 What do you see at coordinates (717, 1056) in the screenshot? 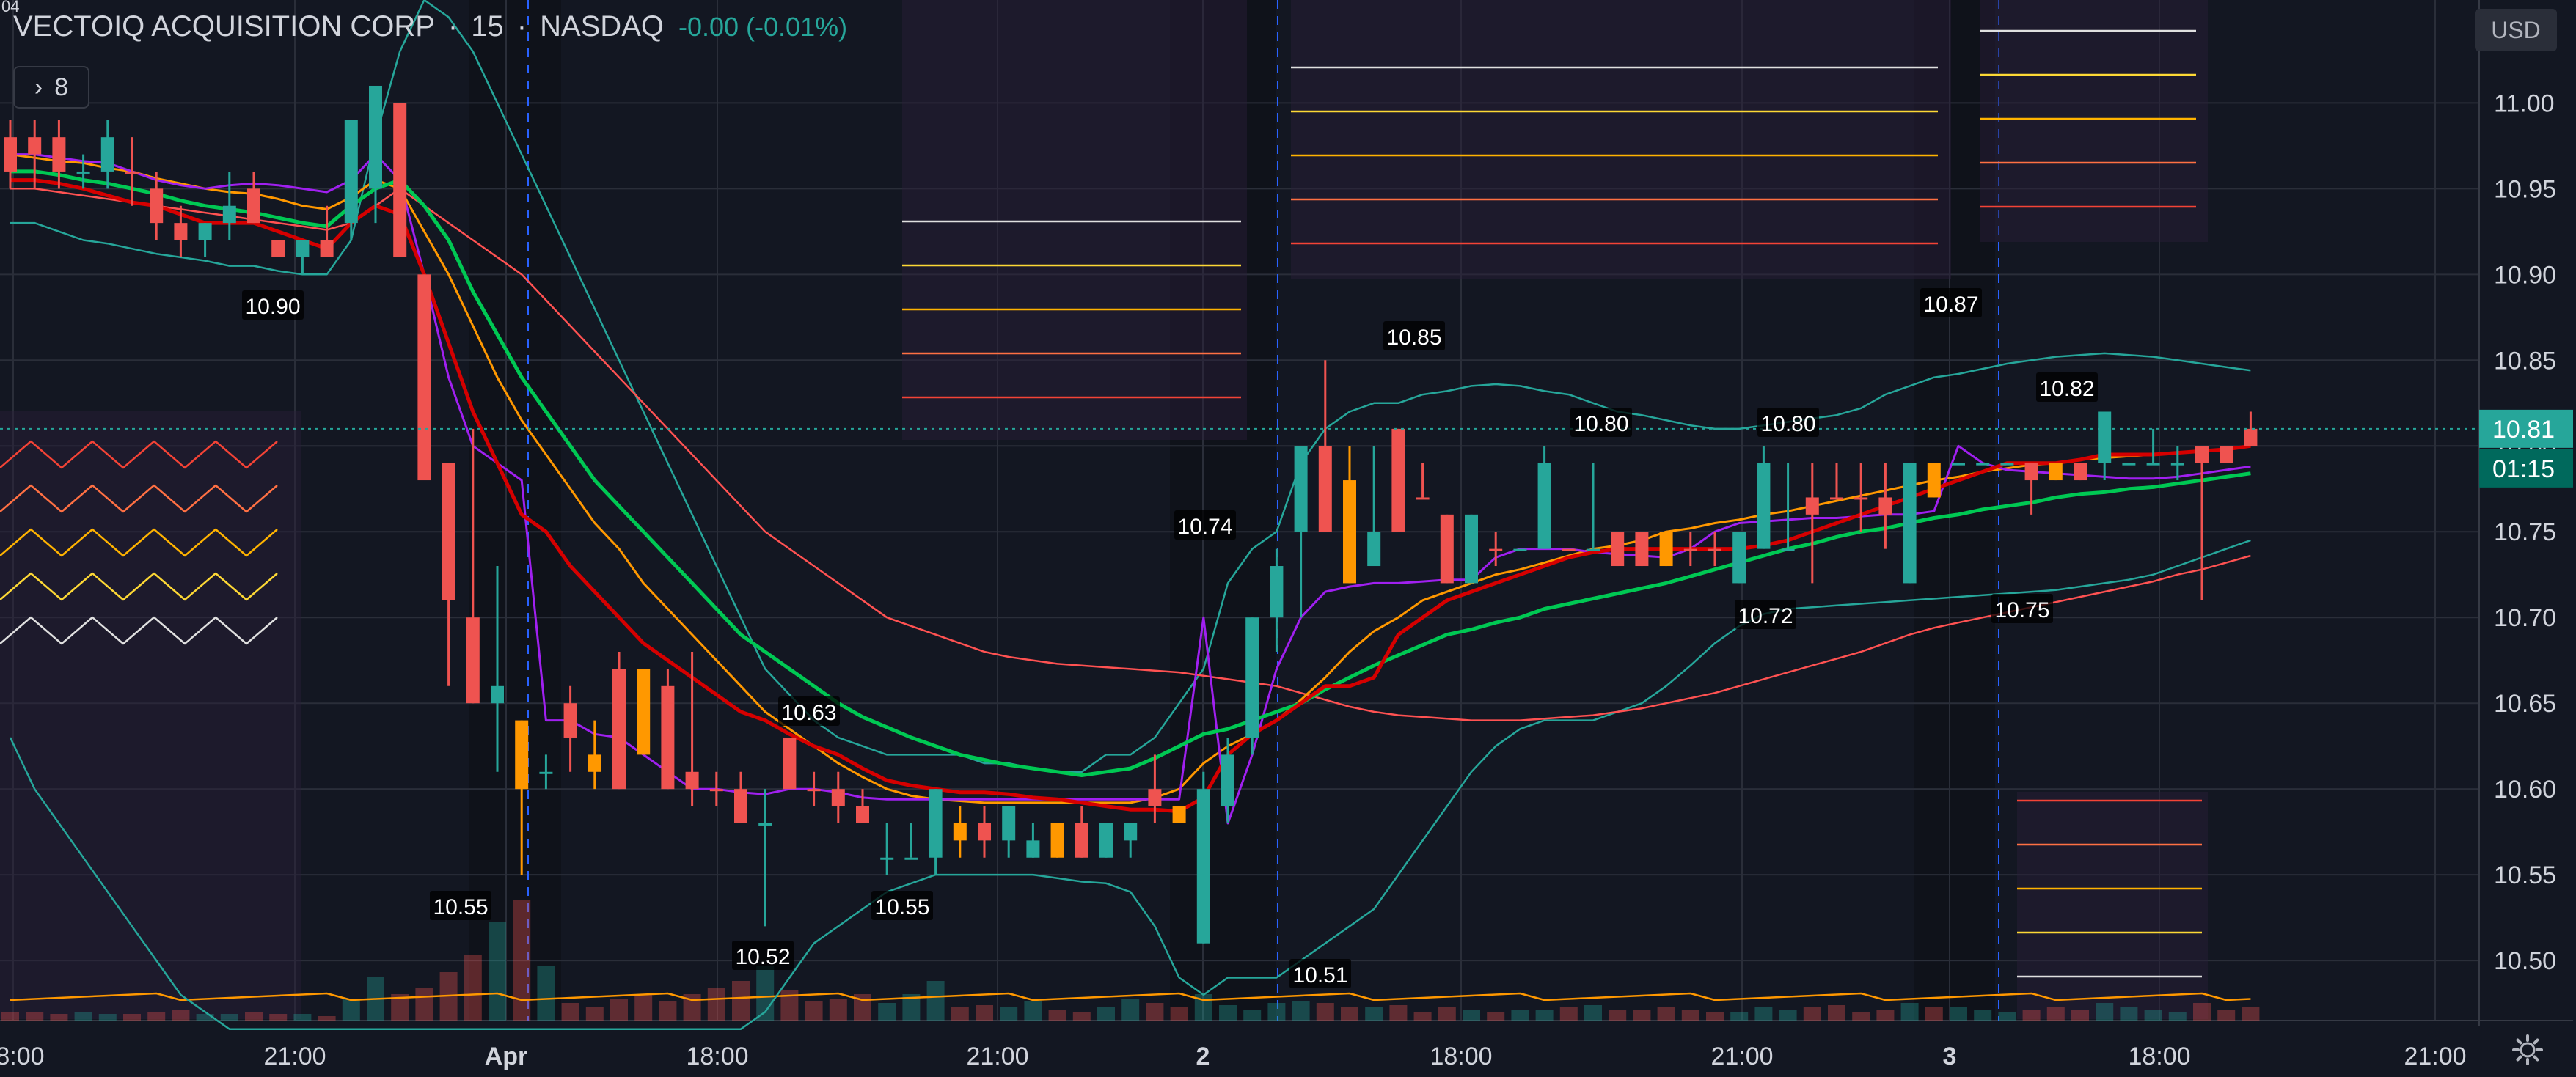
I see `x-tick-label: 18:00` at bounding box center [717, 1056].